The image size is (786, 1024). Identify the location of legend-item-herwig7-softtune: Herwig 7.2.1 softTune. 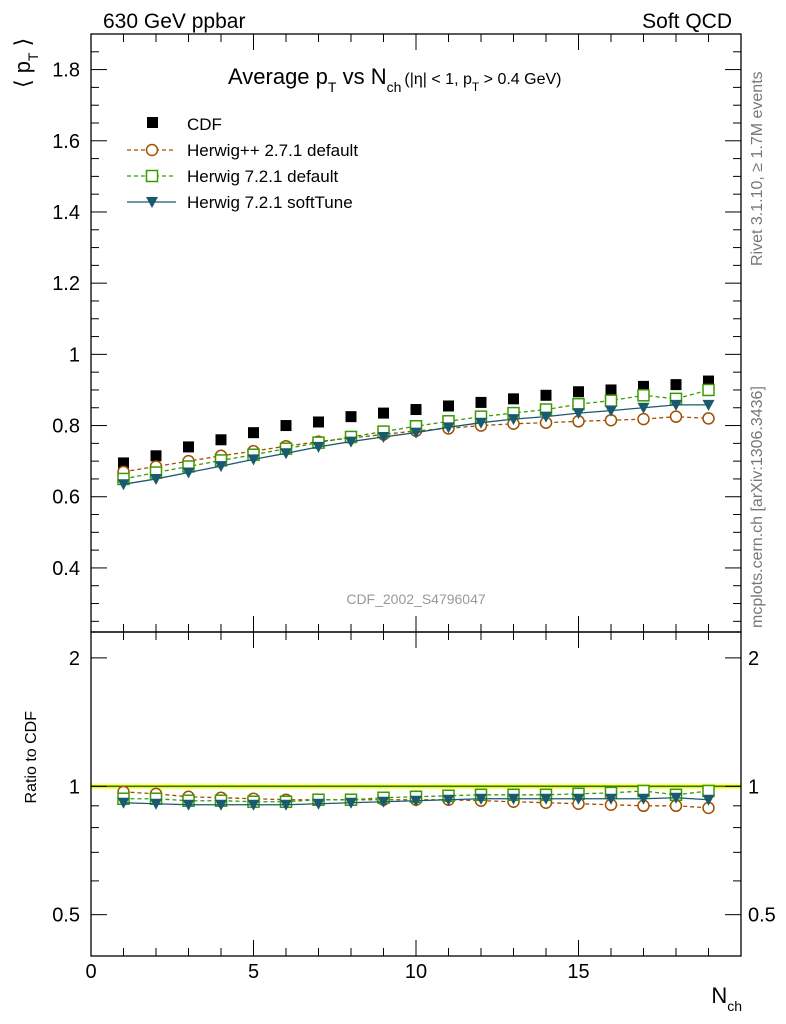
(240, 202).